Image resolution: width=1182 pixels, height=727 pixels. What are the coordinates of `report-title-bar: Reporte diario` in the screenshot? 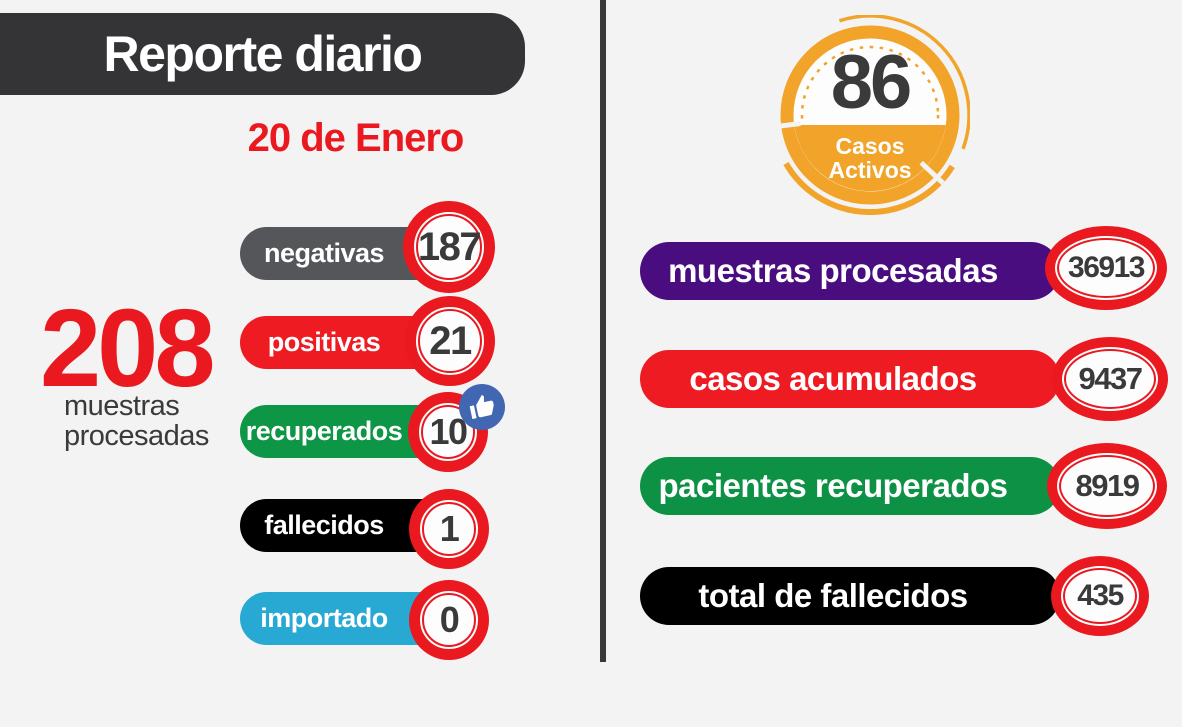 It's located at (262, 54).